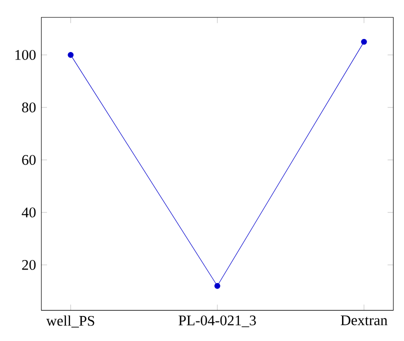 The width and height of the screenshot is (404, 341). Describe the element at coordinates (70, 321) in the screenshot. I see `x-tick-label: well_PS` at that location.